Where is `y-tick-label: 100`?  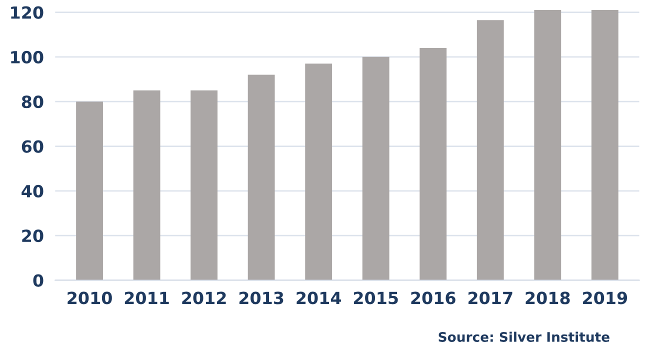
y-tick-label: 100 is located at coordinates (27, 57).